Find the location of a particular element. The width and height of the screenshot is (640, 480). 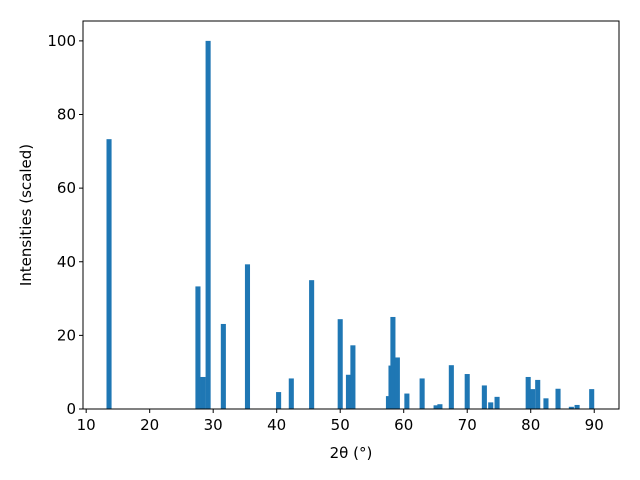

y-tick-label: 20 is located at coordinates (66, 335).